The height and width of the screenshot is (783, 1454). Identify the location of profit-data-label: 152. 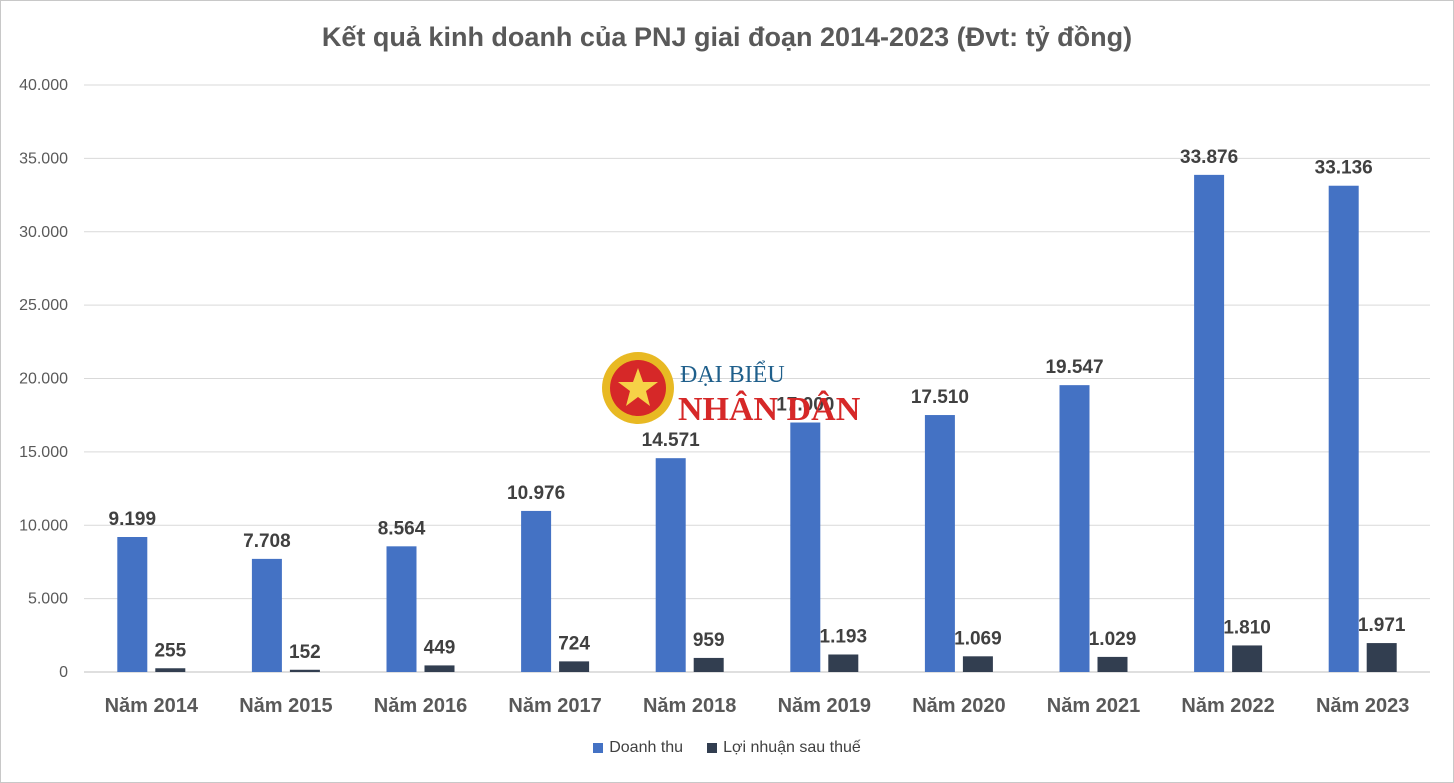
(305, 652).